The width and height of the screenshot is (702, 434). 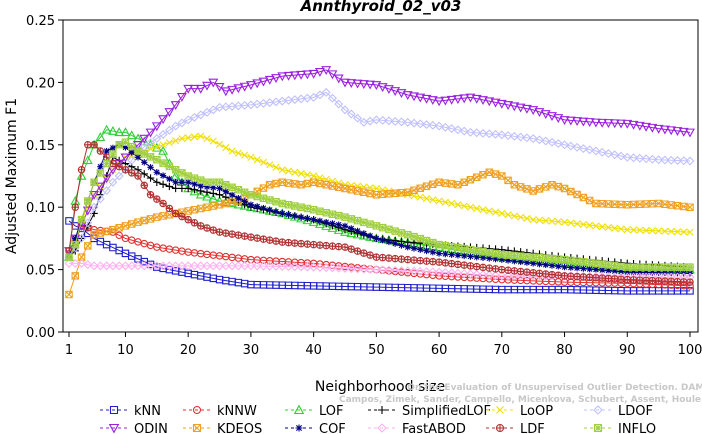 What do you see at coordinates (380, 387) in the screenshot?
I see `x-axis-label: Neighborhood size` at bounding box center [380, 387].